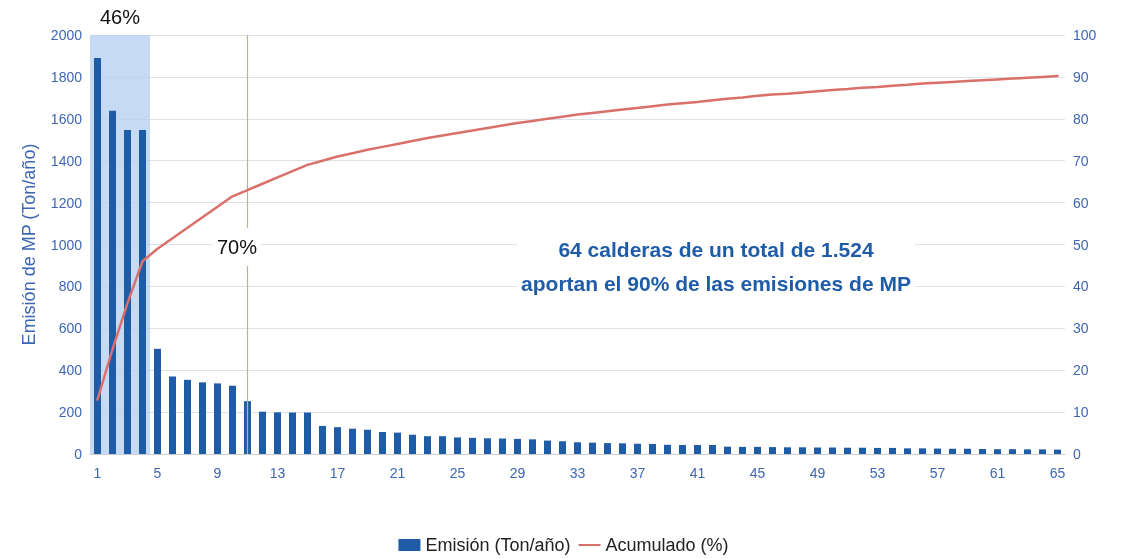 Image resolution: width=1127 pixels, height=559 pixels. What do you see at coordinates (1081, 244) in the screenshot?
I see `y2-tick-label: 50` at bounding box center [1081, 244].